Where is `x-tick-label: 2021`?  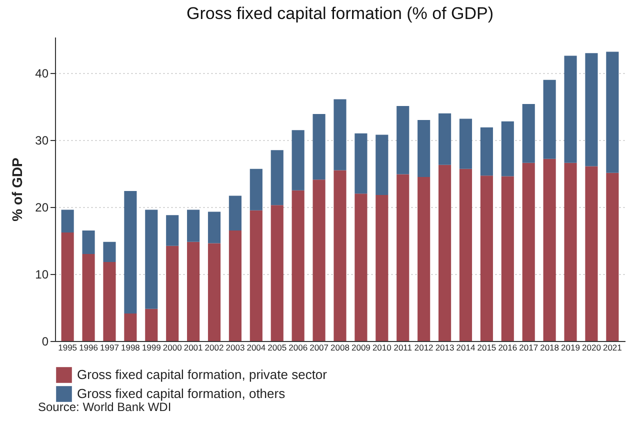 x-tick-label: 2021 is located at coordinates (612, 347).